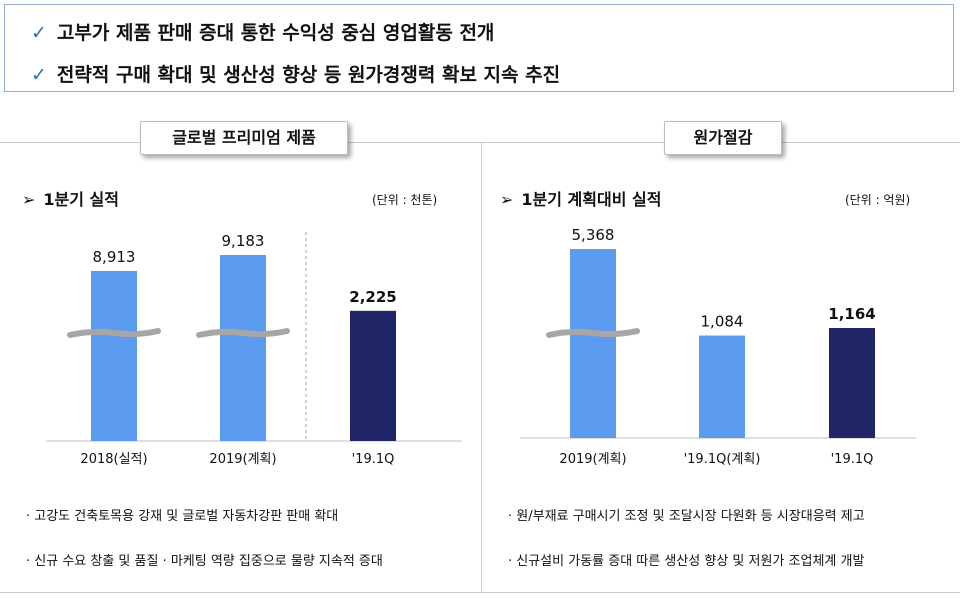 The height and width of the screenshot is (602, 960). I want to click on tab-global-premium: 글로벌 프리미엄 제품, so click(244, 138).